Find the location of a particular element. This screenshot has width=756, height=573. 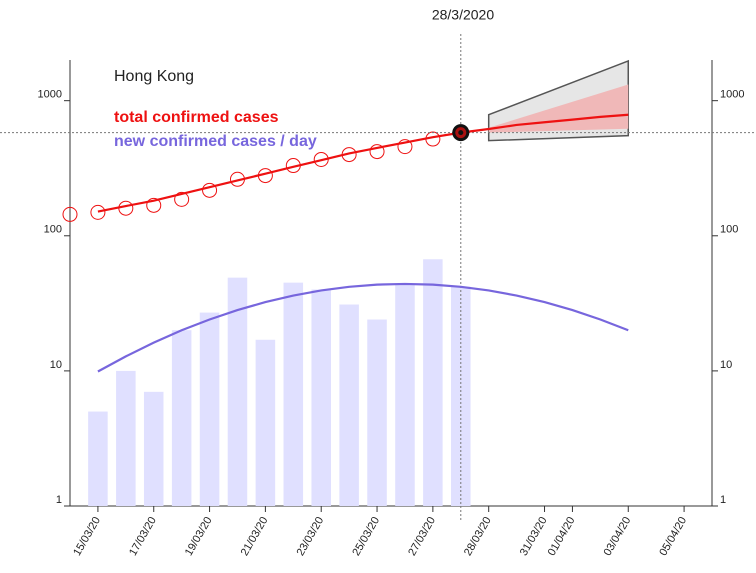

y-tick-label: 100 is located at coordinates (53, 230).